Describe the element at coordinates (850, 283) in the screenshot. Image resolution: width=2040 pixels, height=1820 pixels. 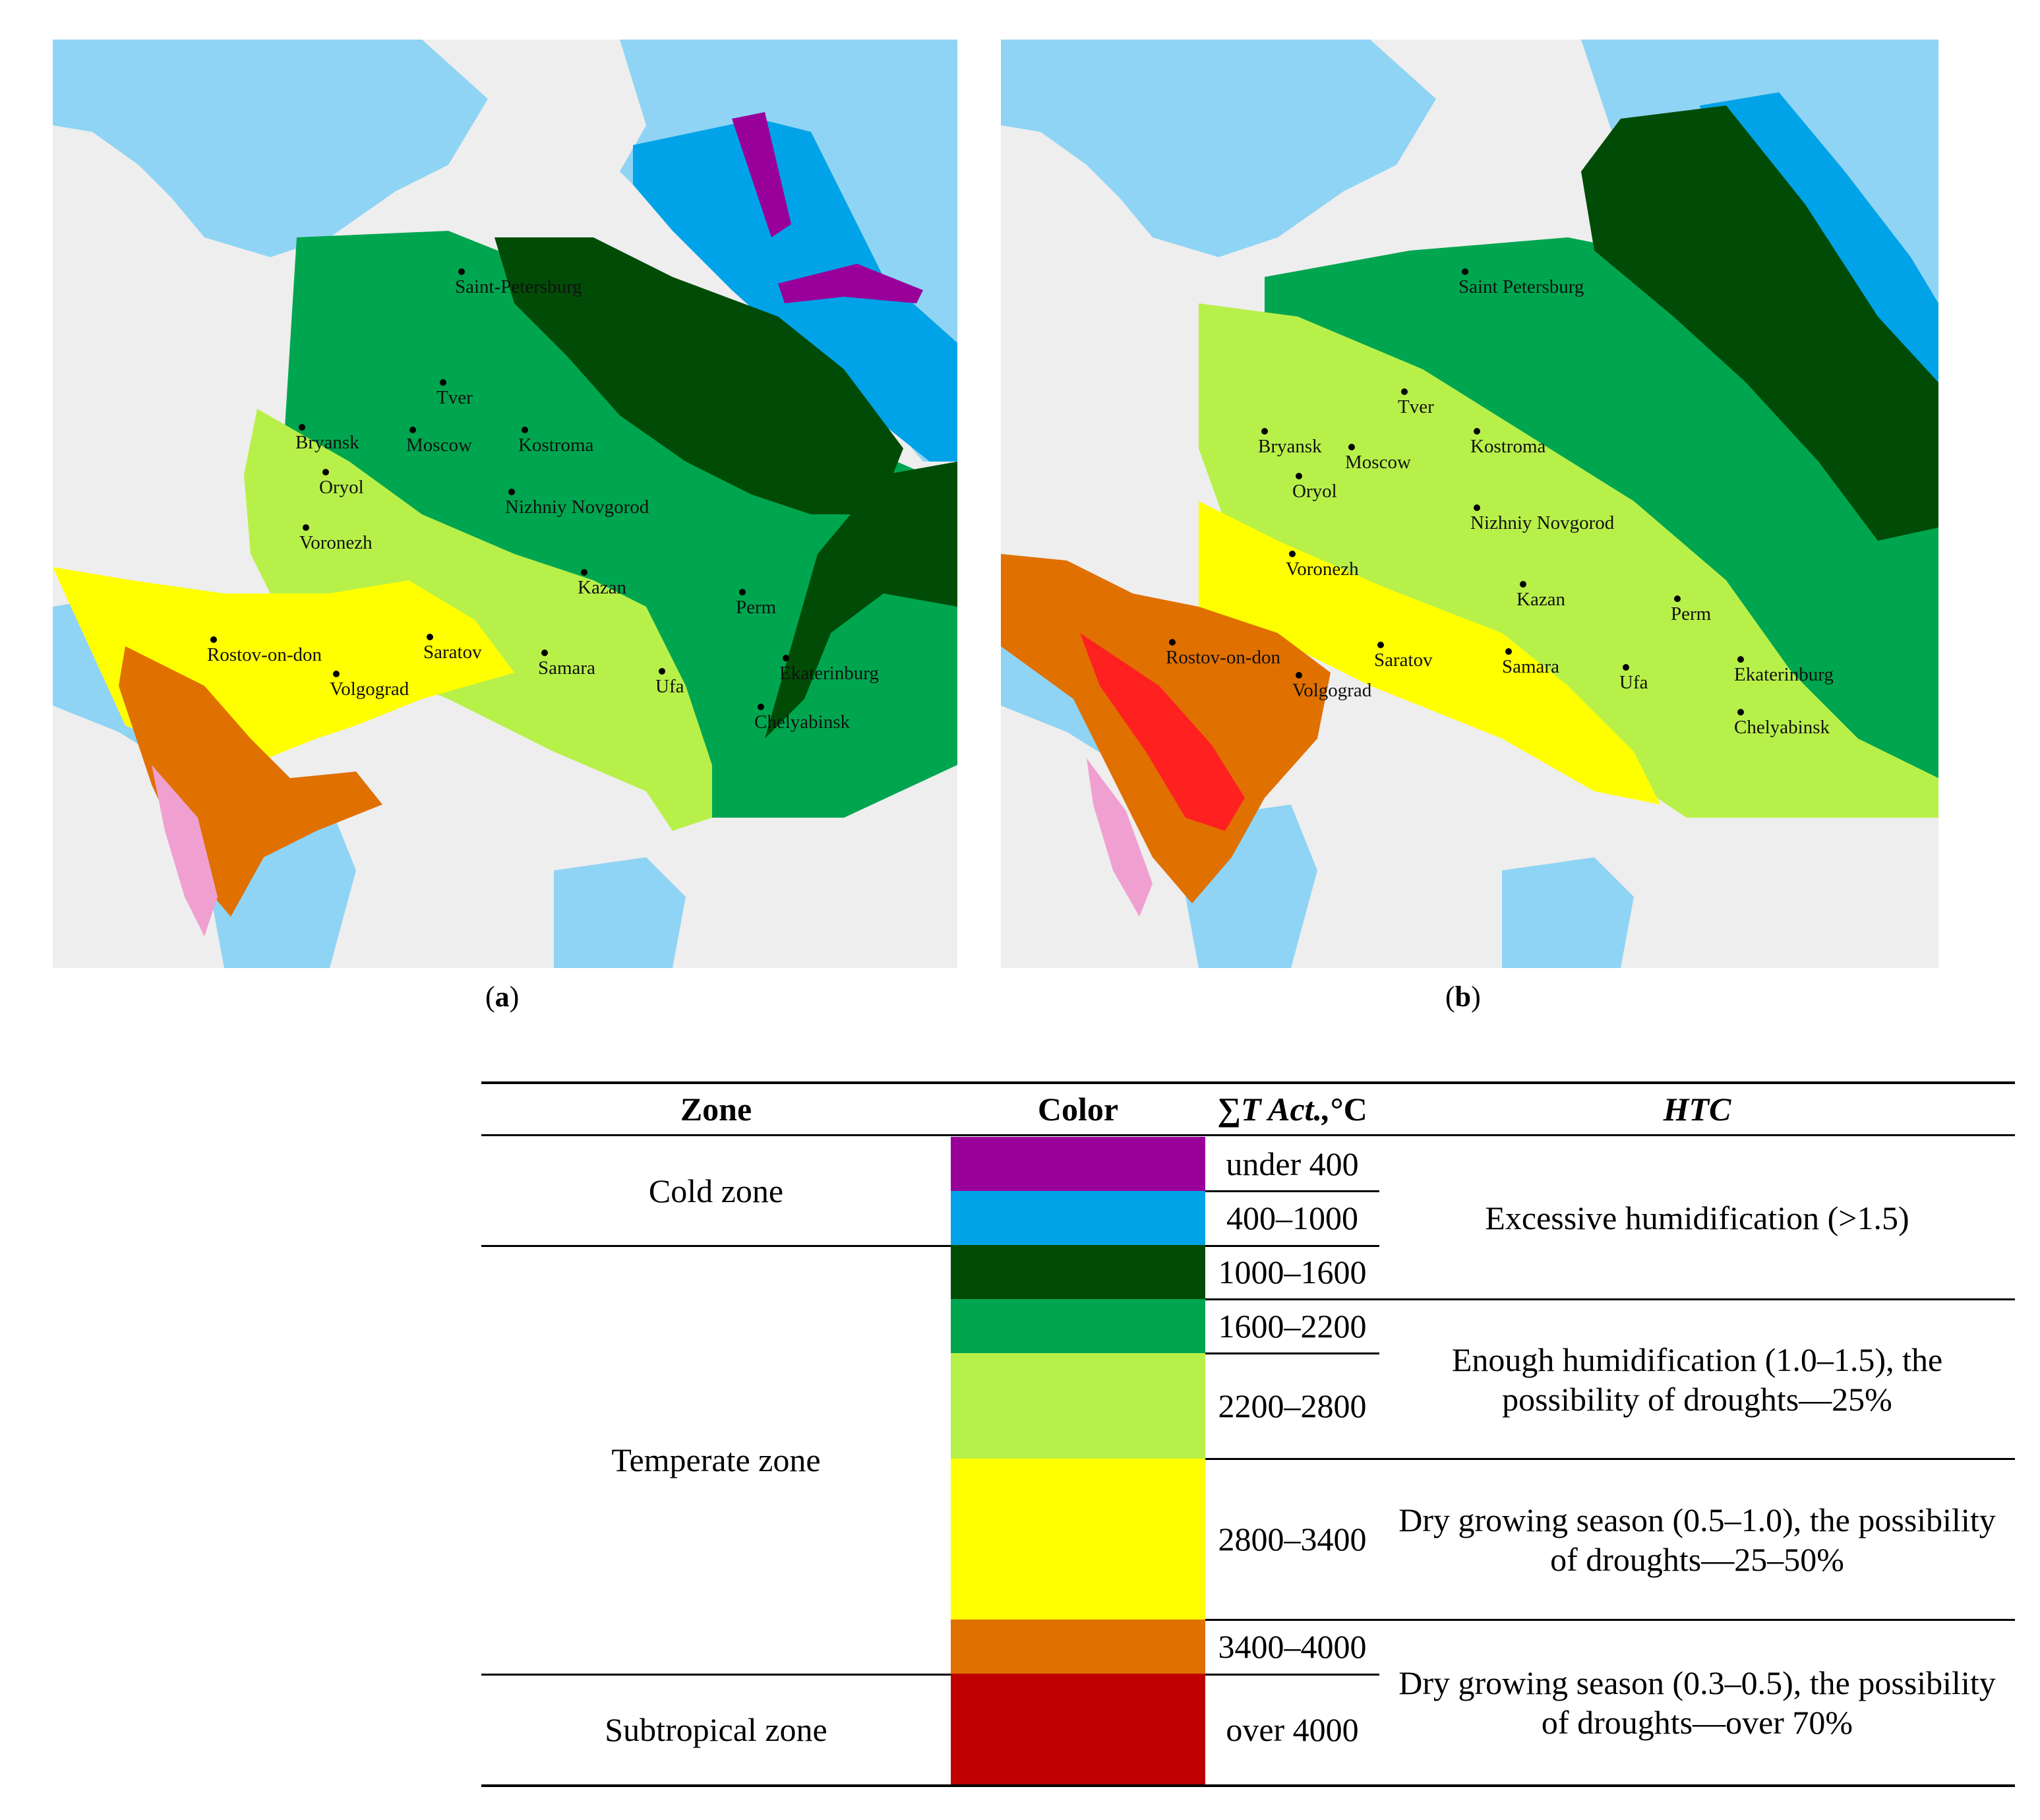
I see `zone-under-400-b` at that location.